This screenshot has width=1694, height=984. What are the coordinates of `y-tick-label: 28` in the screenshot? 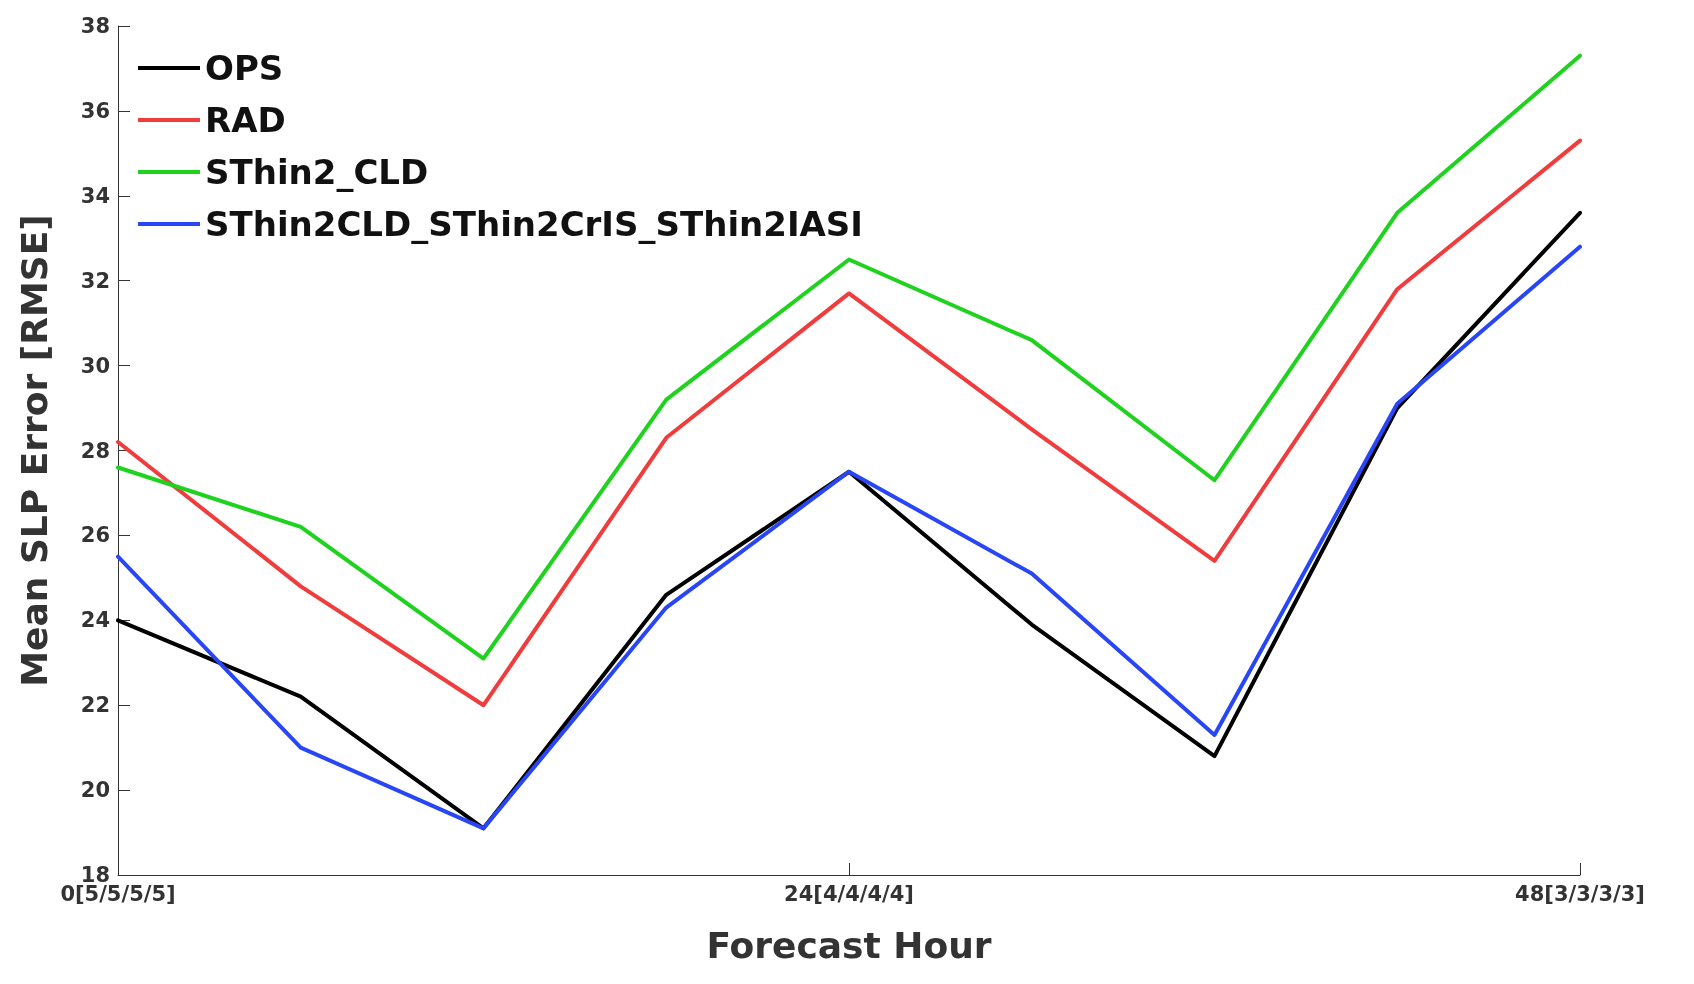 It's located at (95, 450).